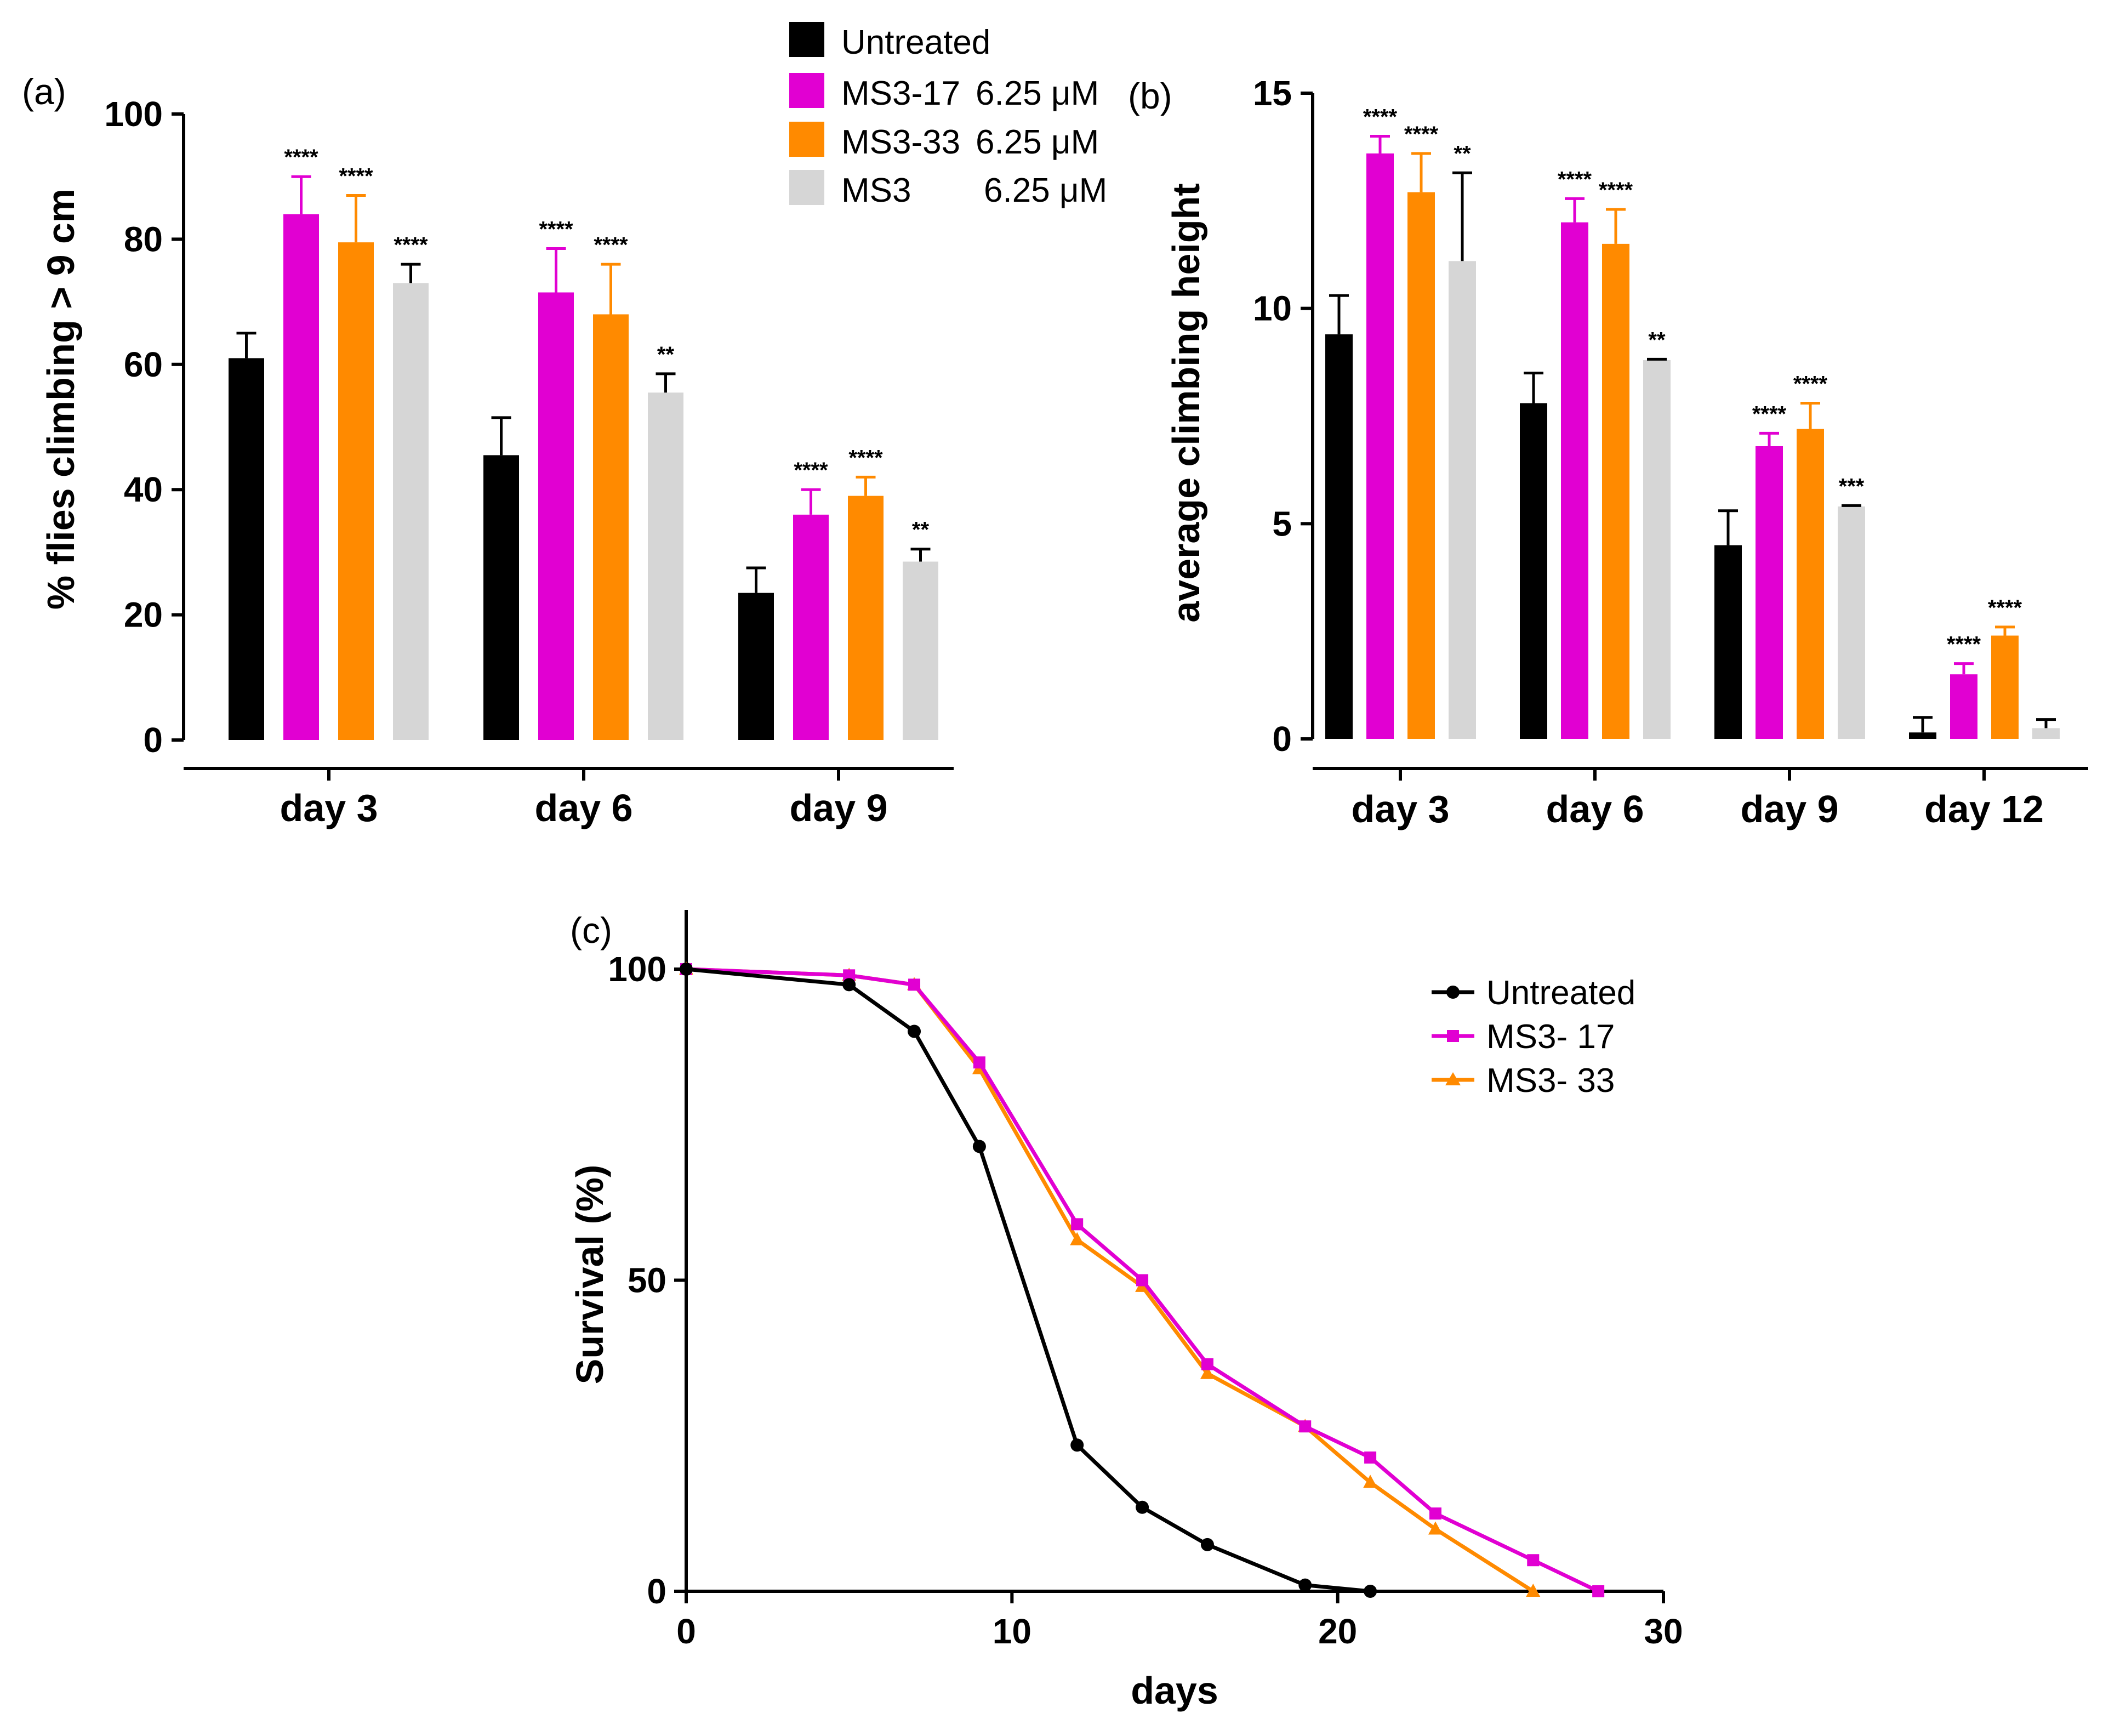  Describe the element at coordinates (591, 930) in the screenshot. I see `panel-label-c: (c)` at that location.